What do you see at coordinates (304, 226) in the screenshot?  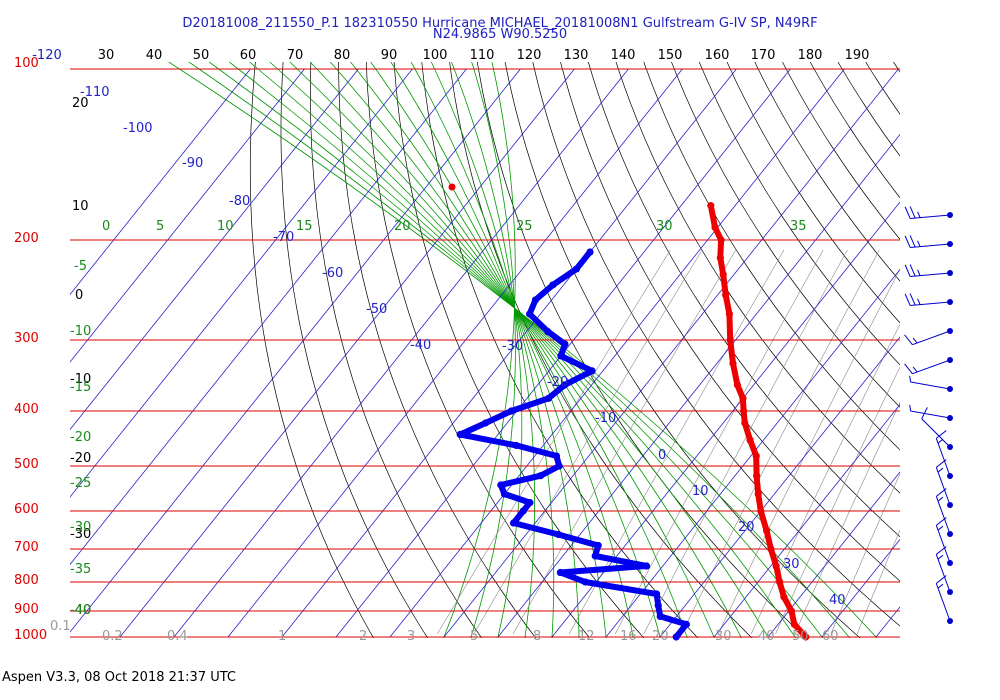 I see `moist-adiabat-label: 15` at bounding box center [304, 226].